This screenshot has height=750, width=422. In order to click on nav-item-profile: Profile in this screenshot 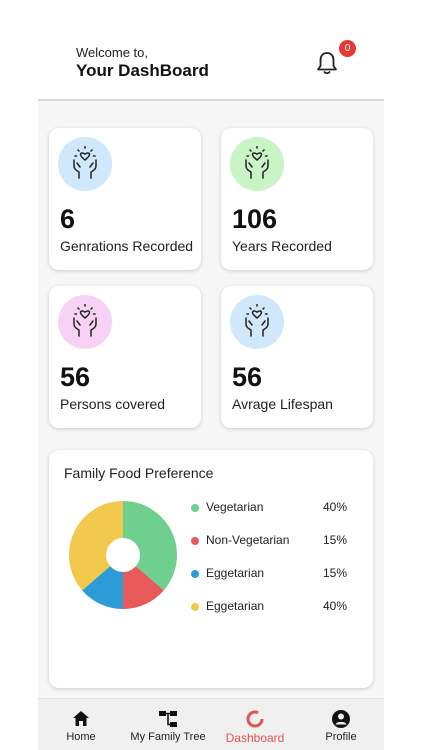, I will do `click(341, 724)`.